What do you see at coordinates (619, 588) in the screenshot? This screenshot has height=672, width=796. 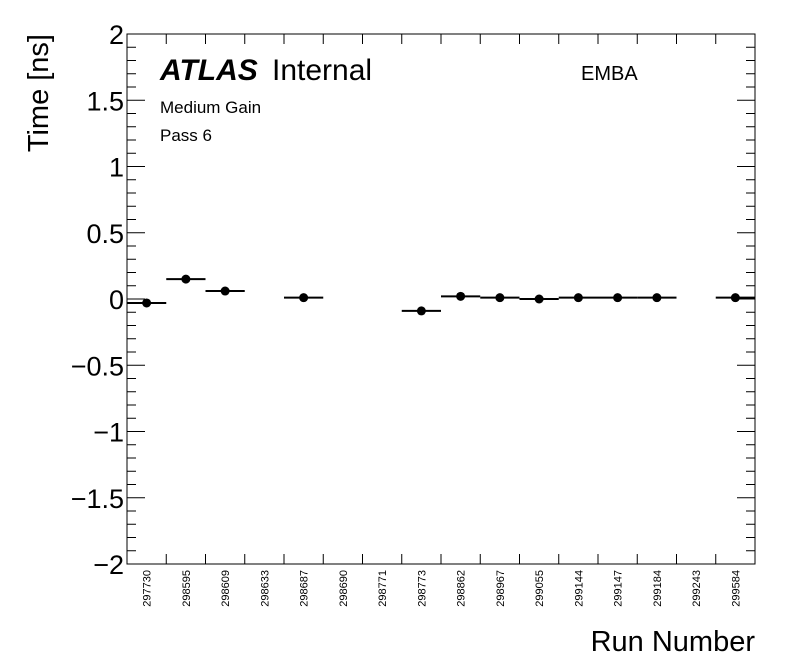 I see `x-tick-label: 299147` at bounding box center [619, 588].